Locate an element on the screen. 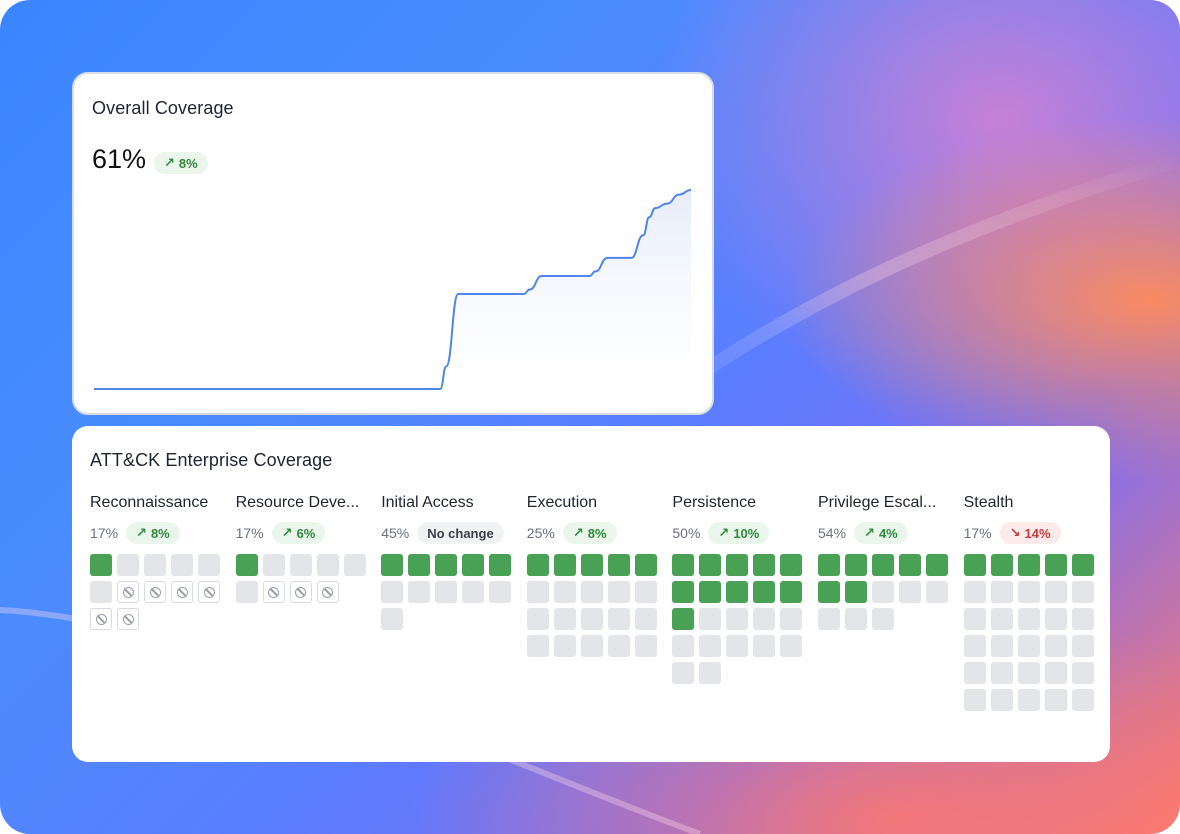  tactic-column: Execution 25% ↗ 8% is located at coordinates (592, 575).